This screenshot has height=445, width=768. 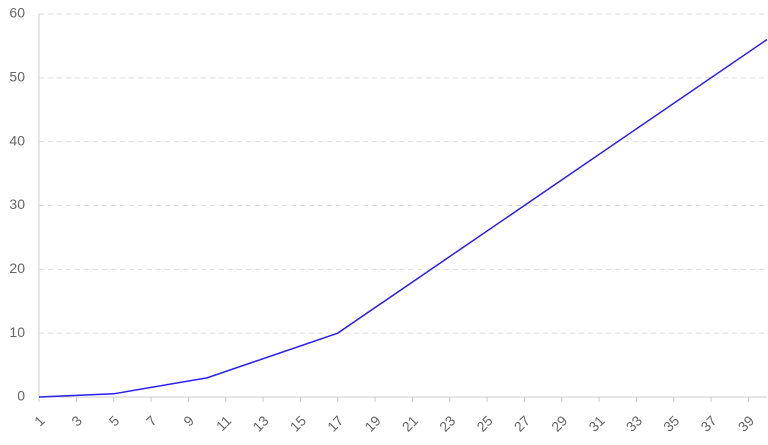 I want to click on y-tick-label: 60, so click(x=17, y=13).